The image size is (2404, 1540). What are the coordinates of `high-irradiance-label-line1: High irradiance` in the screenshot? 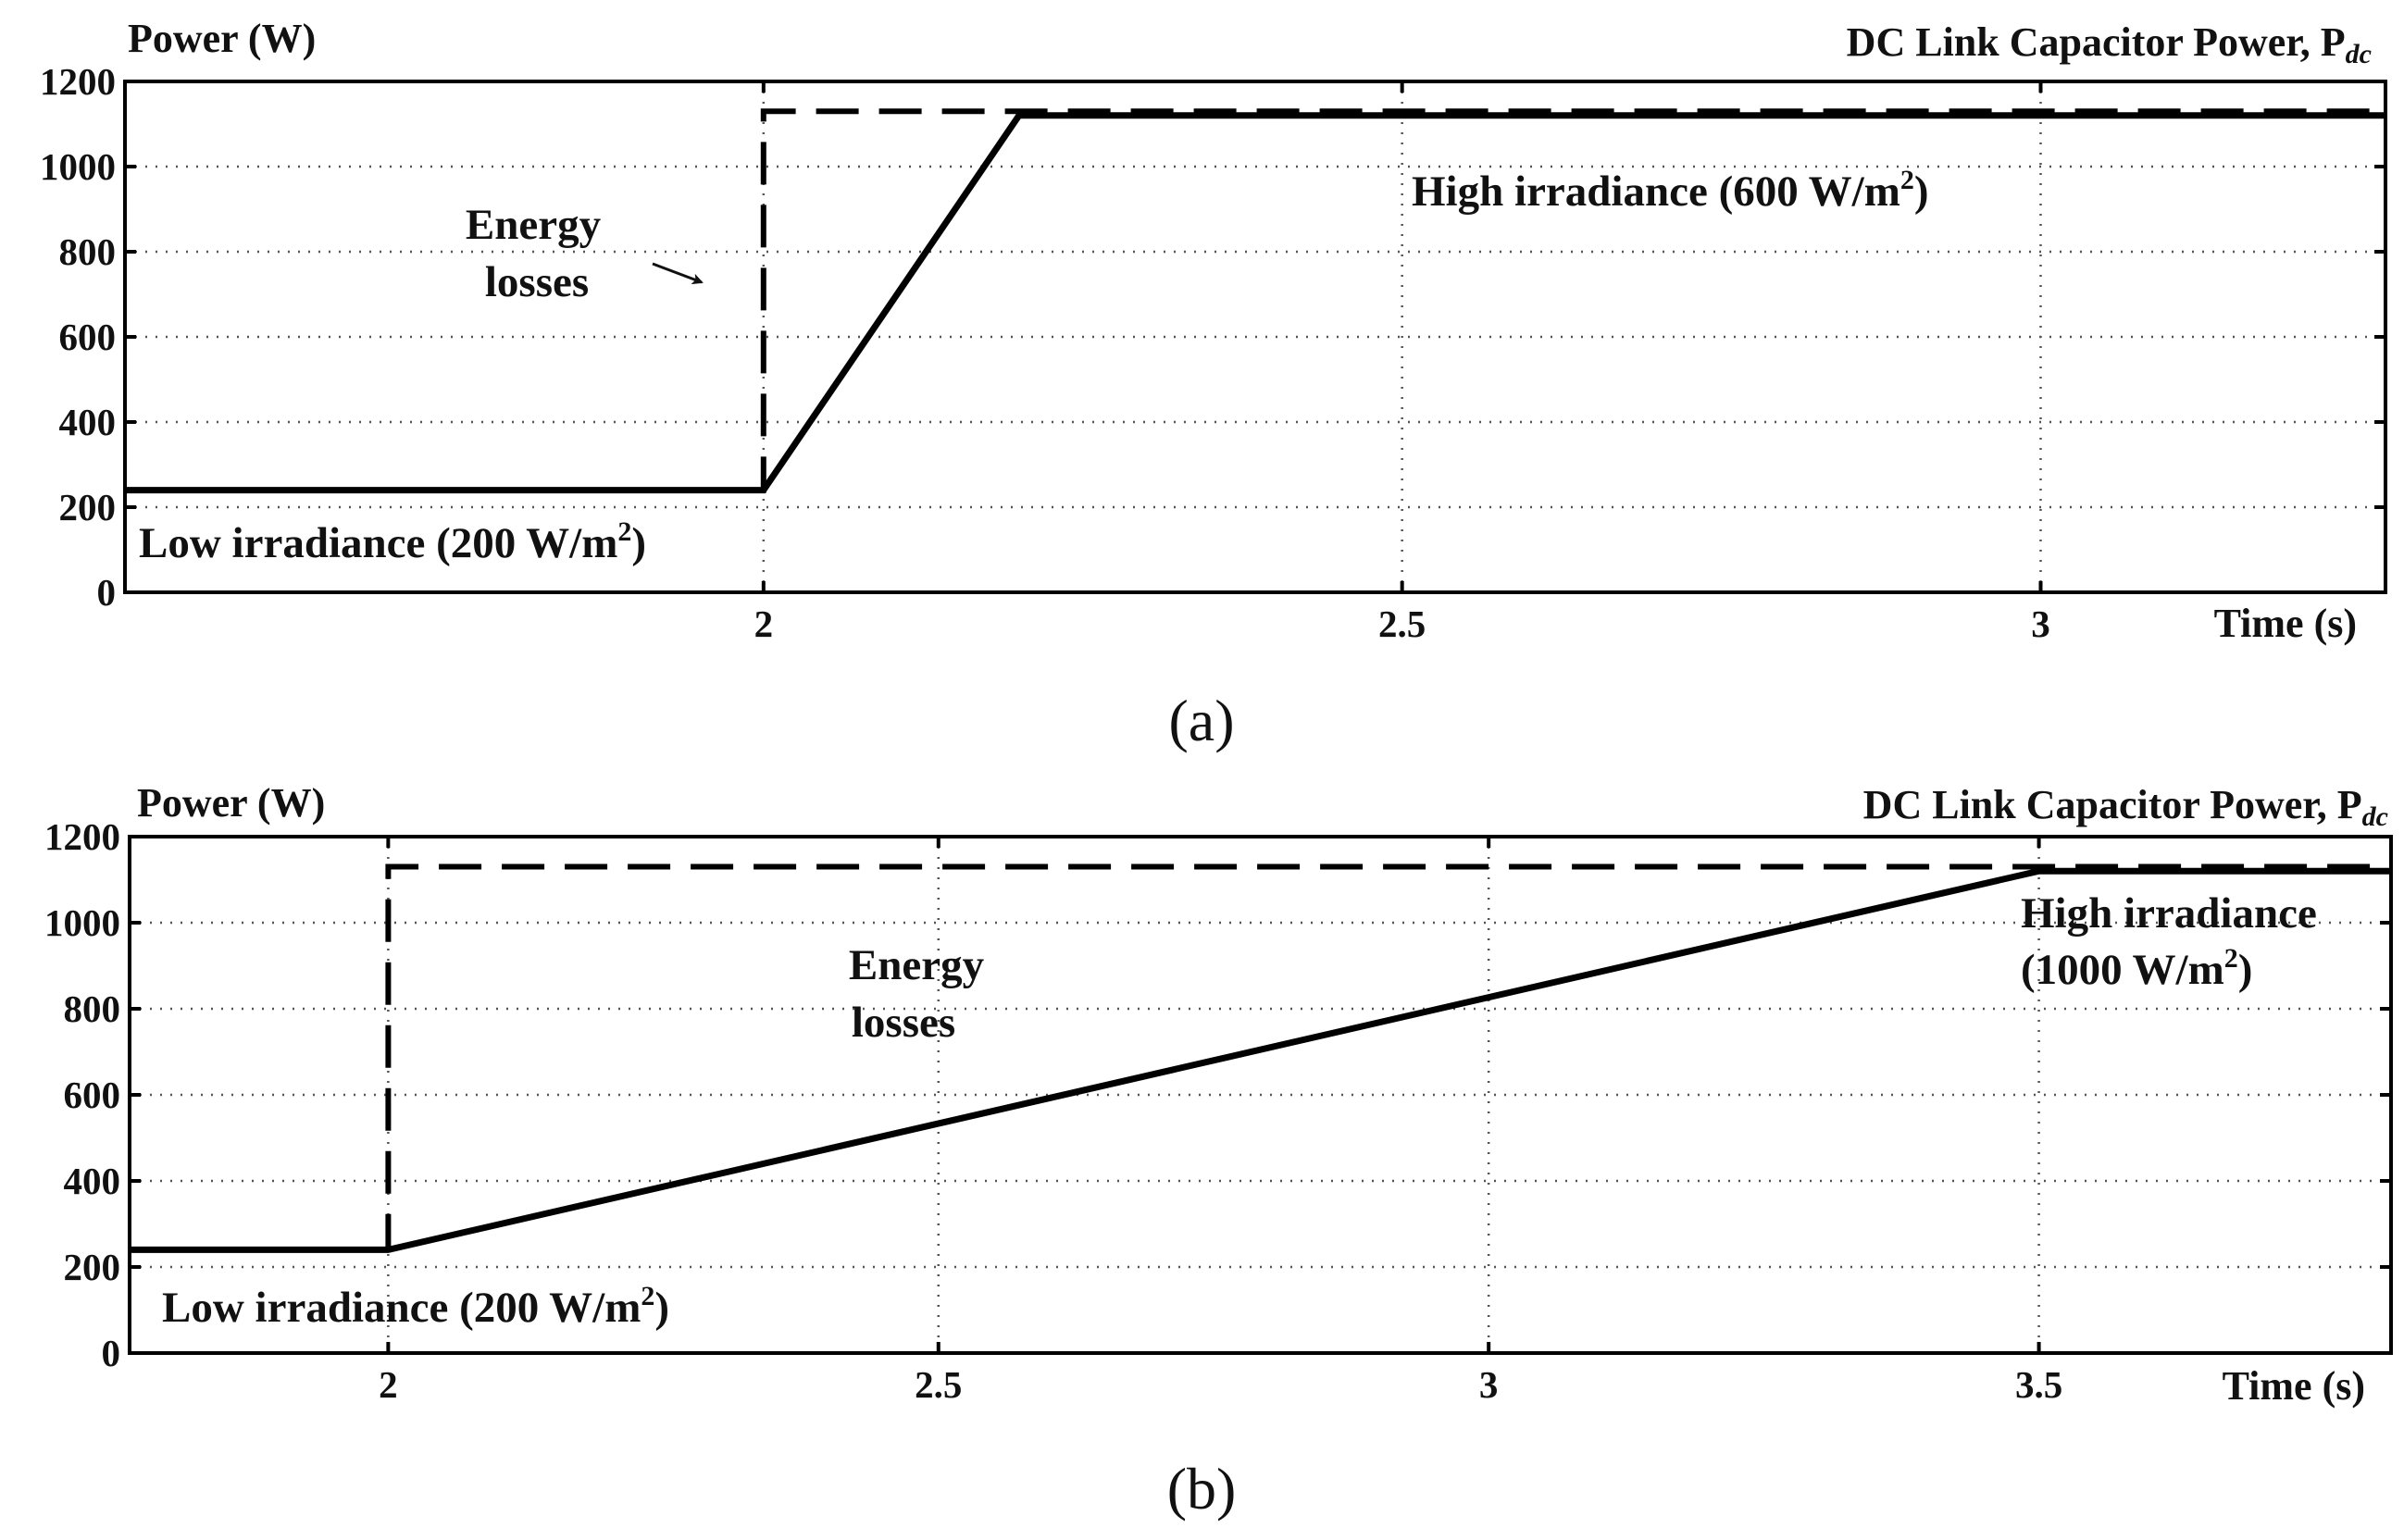 It's located at (2169, 913).